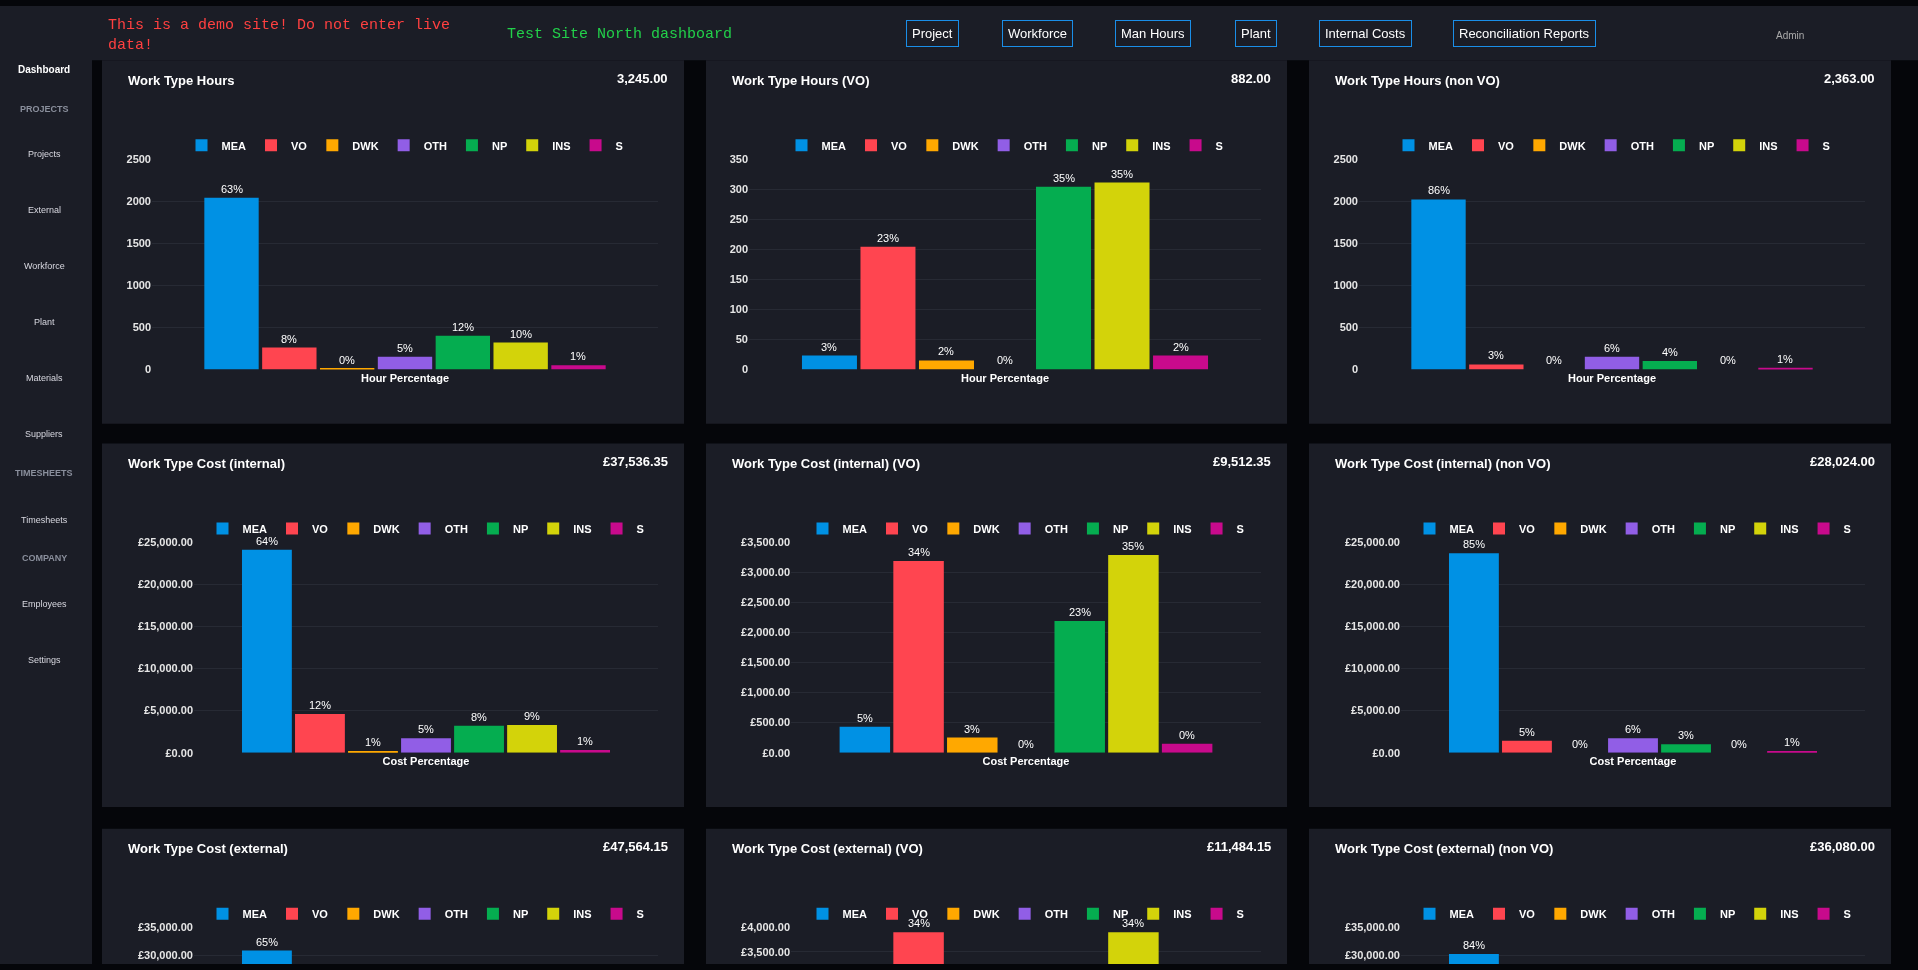 The height and width of the screenshot is (970, 1918). I want to click on y-tick-label: £2,500.00, so click(765, 602).